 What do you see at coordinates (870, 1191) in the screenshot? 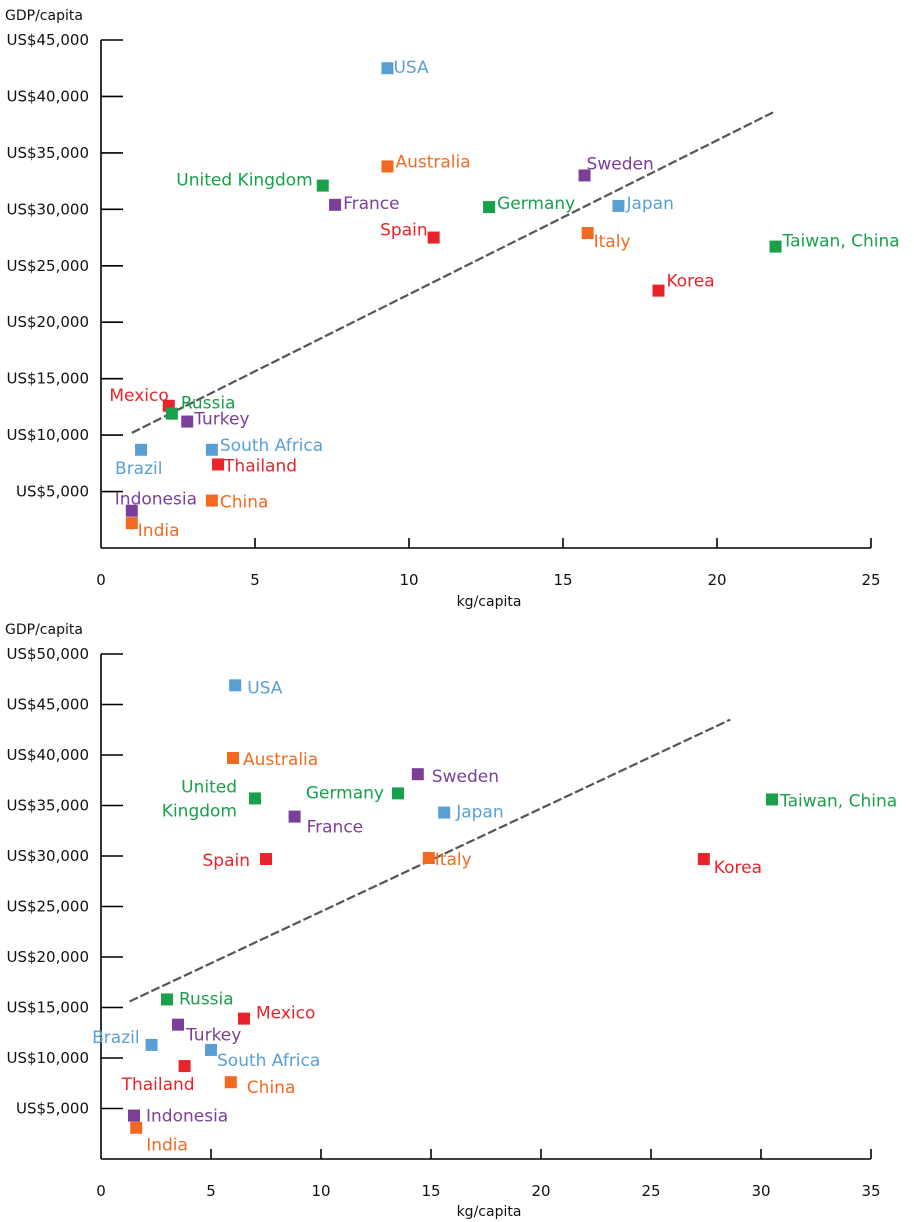
I see `x-tick-label: 35` at bounding box center [870, 1191].